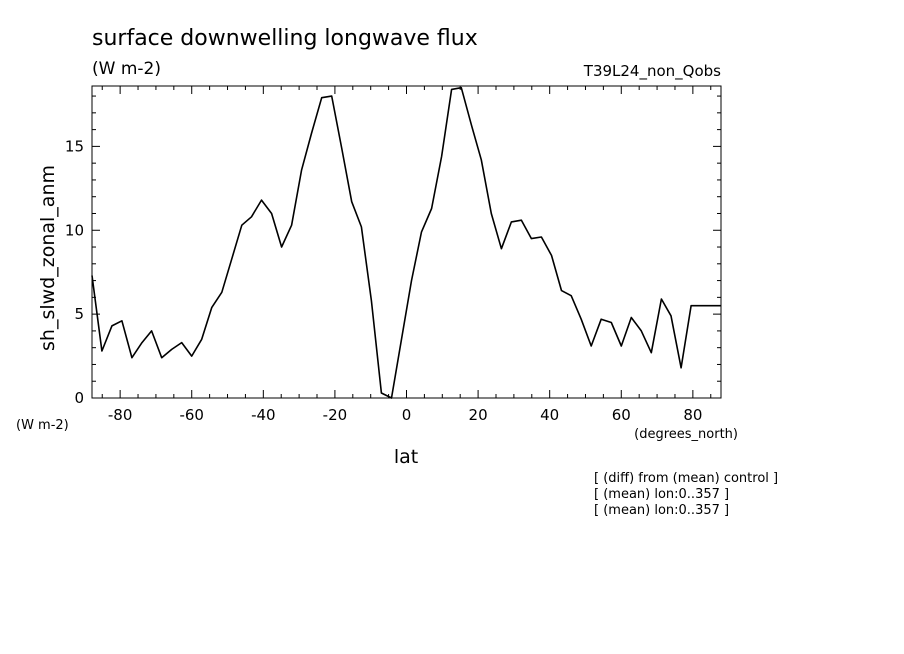 Image resolution: width=904 pixels, height=654 pixels. Describe the element at coordinates (120, 415) in the screenshot. I see `x-tick-label: -80` at that location.